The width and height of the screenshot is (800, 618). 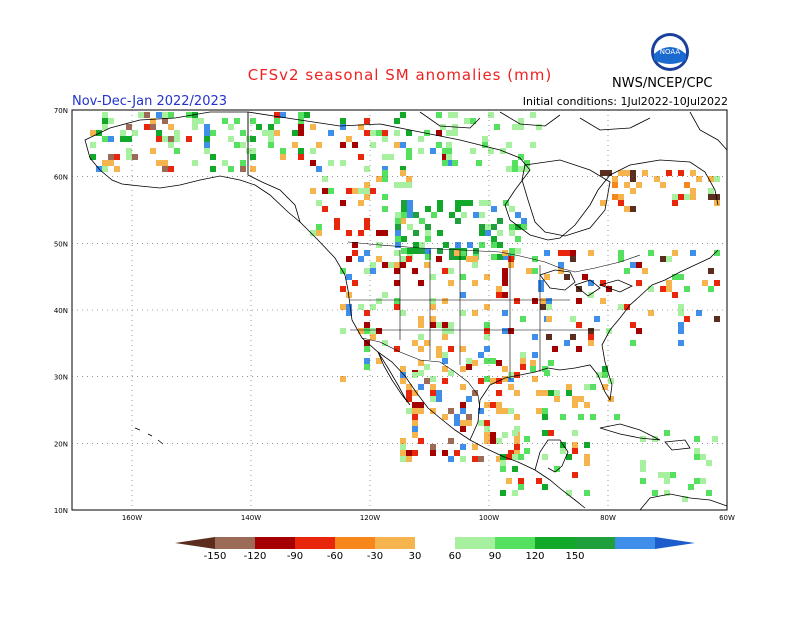 What do you see at coordinates (415, 556) in the screenshot?
I see `colorbar-label: 30` at bounding box center [415, 556].